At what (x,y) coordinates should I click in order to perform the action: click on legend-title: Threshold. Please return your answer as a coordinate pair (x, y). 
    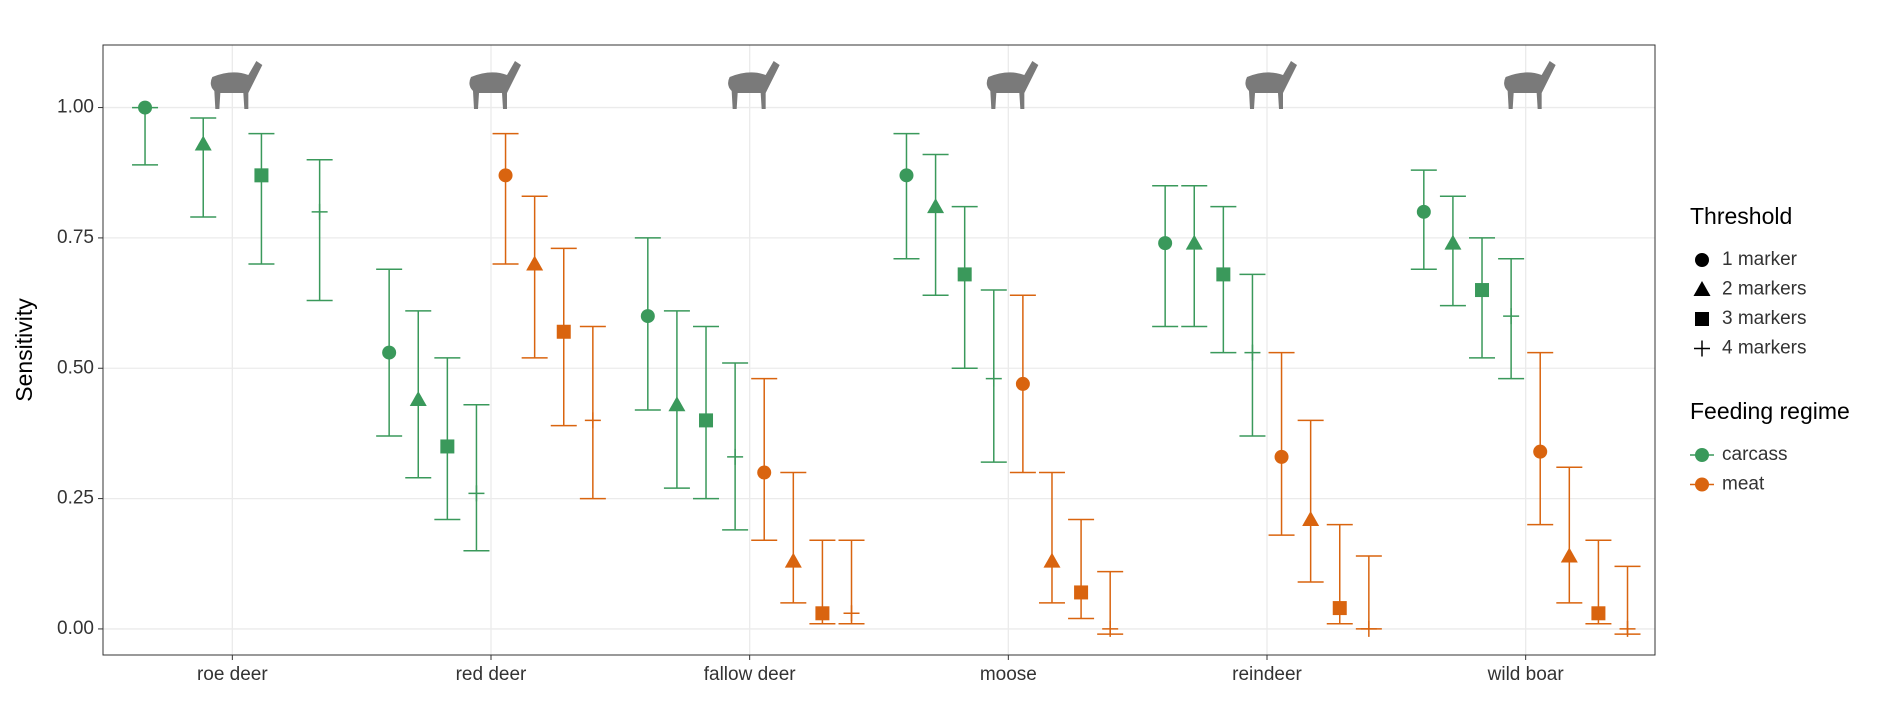
    Looking at the image, I should click on (1741, 216).